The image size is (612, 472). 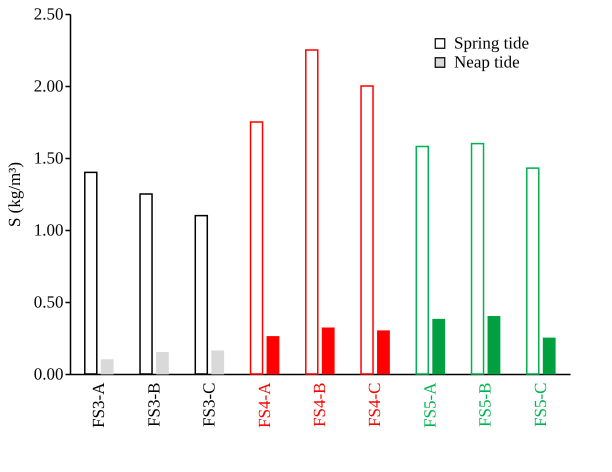 What do you see at coordinates (49, 158) in the screenshot?
I see `y-tick-label: 1.50` at bounding box center [49, 158].